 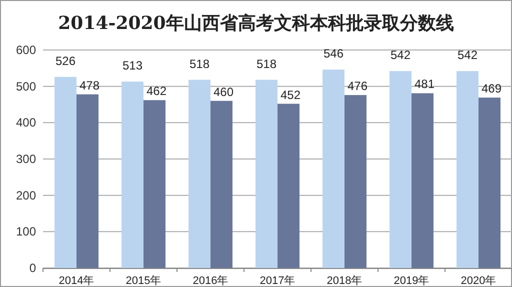 I want to click on data-label: 462, so click(x=156, y=91).